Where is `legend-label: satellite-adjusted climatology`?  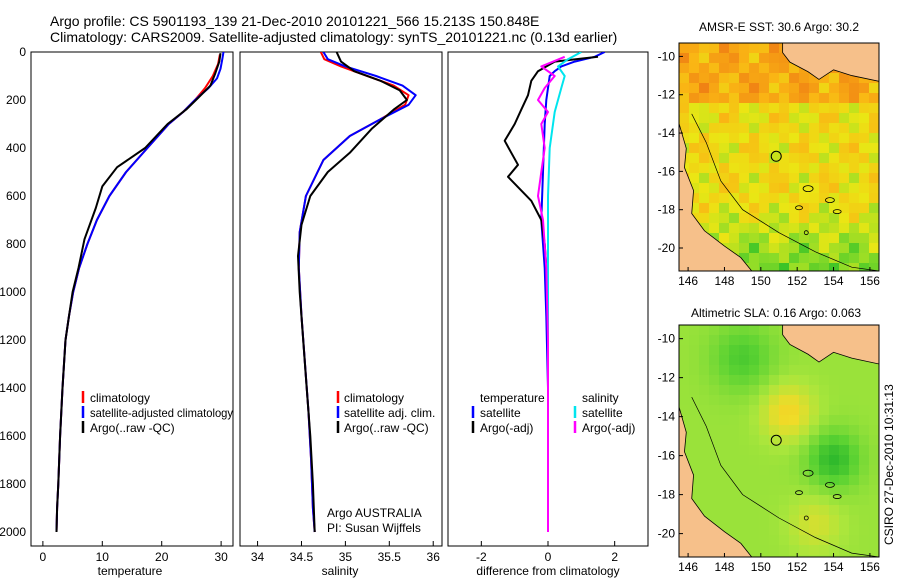
legend-label: satellite-adjusted climatology is located at coordinates (161, 413).